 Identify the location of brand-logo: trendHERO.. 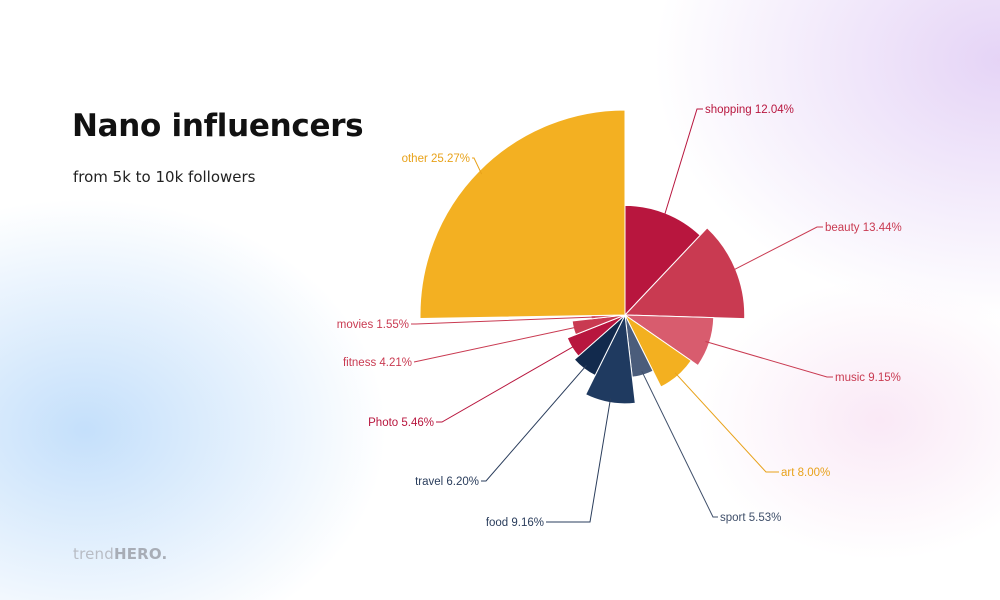
(120, 554).